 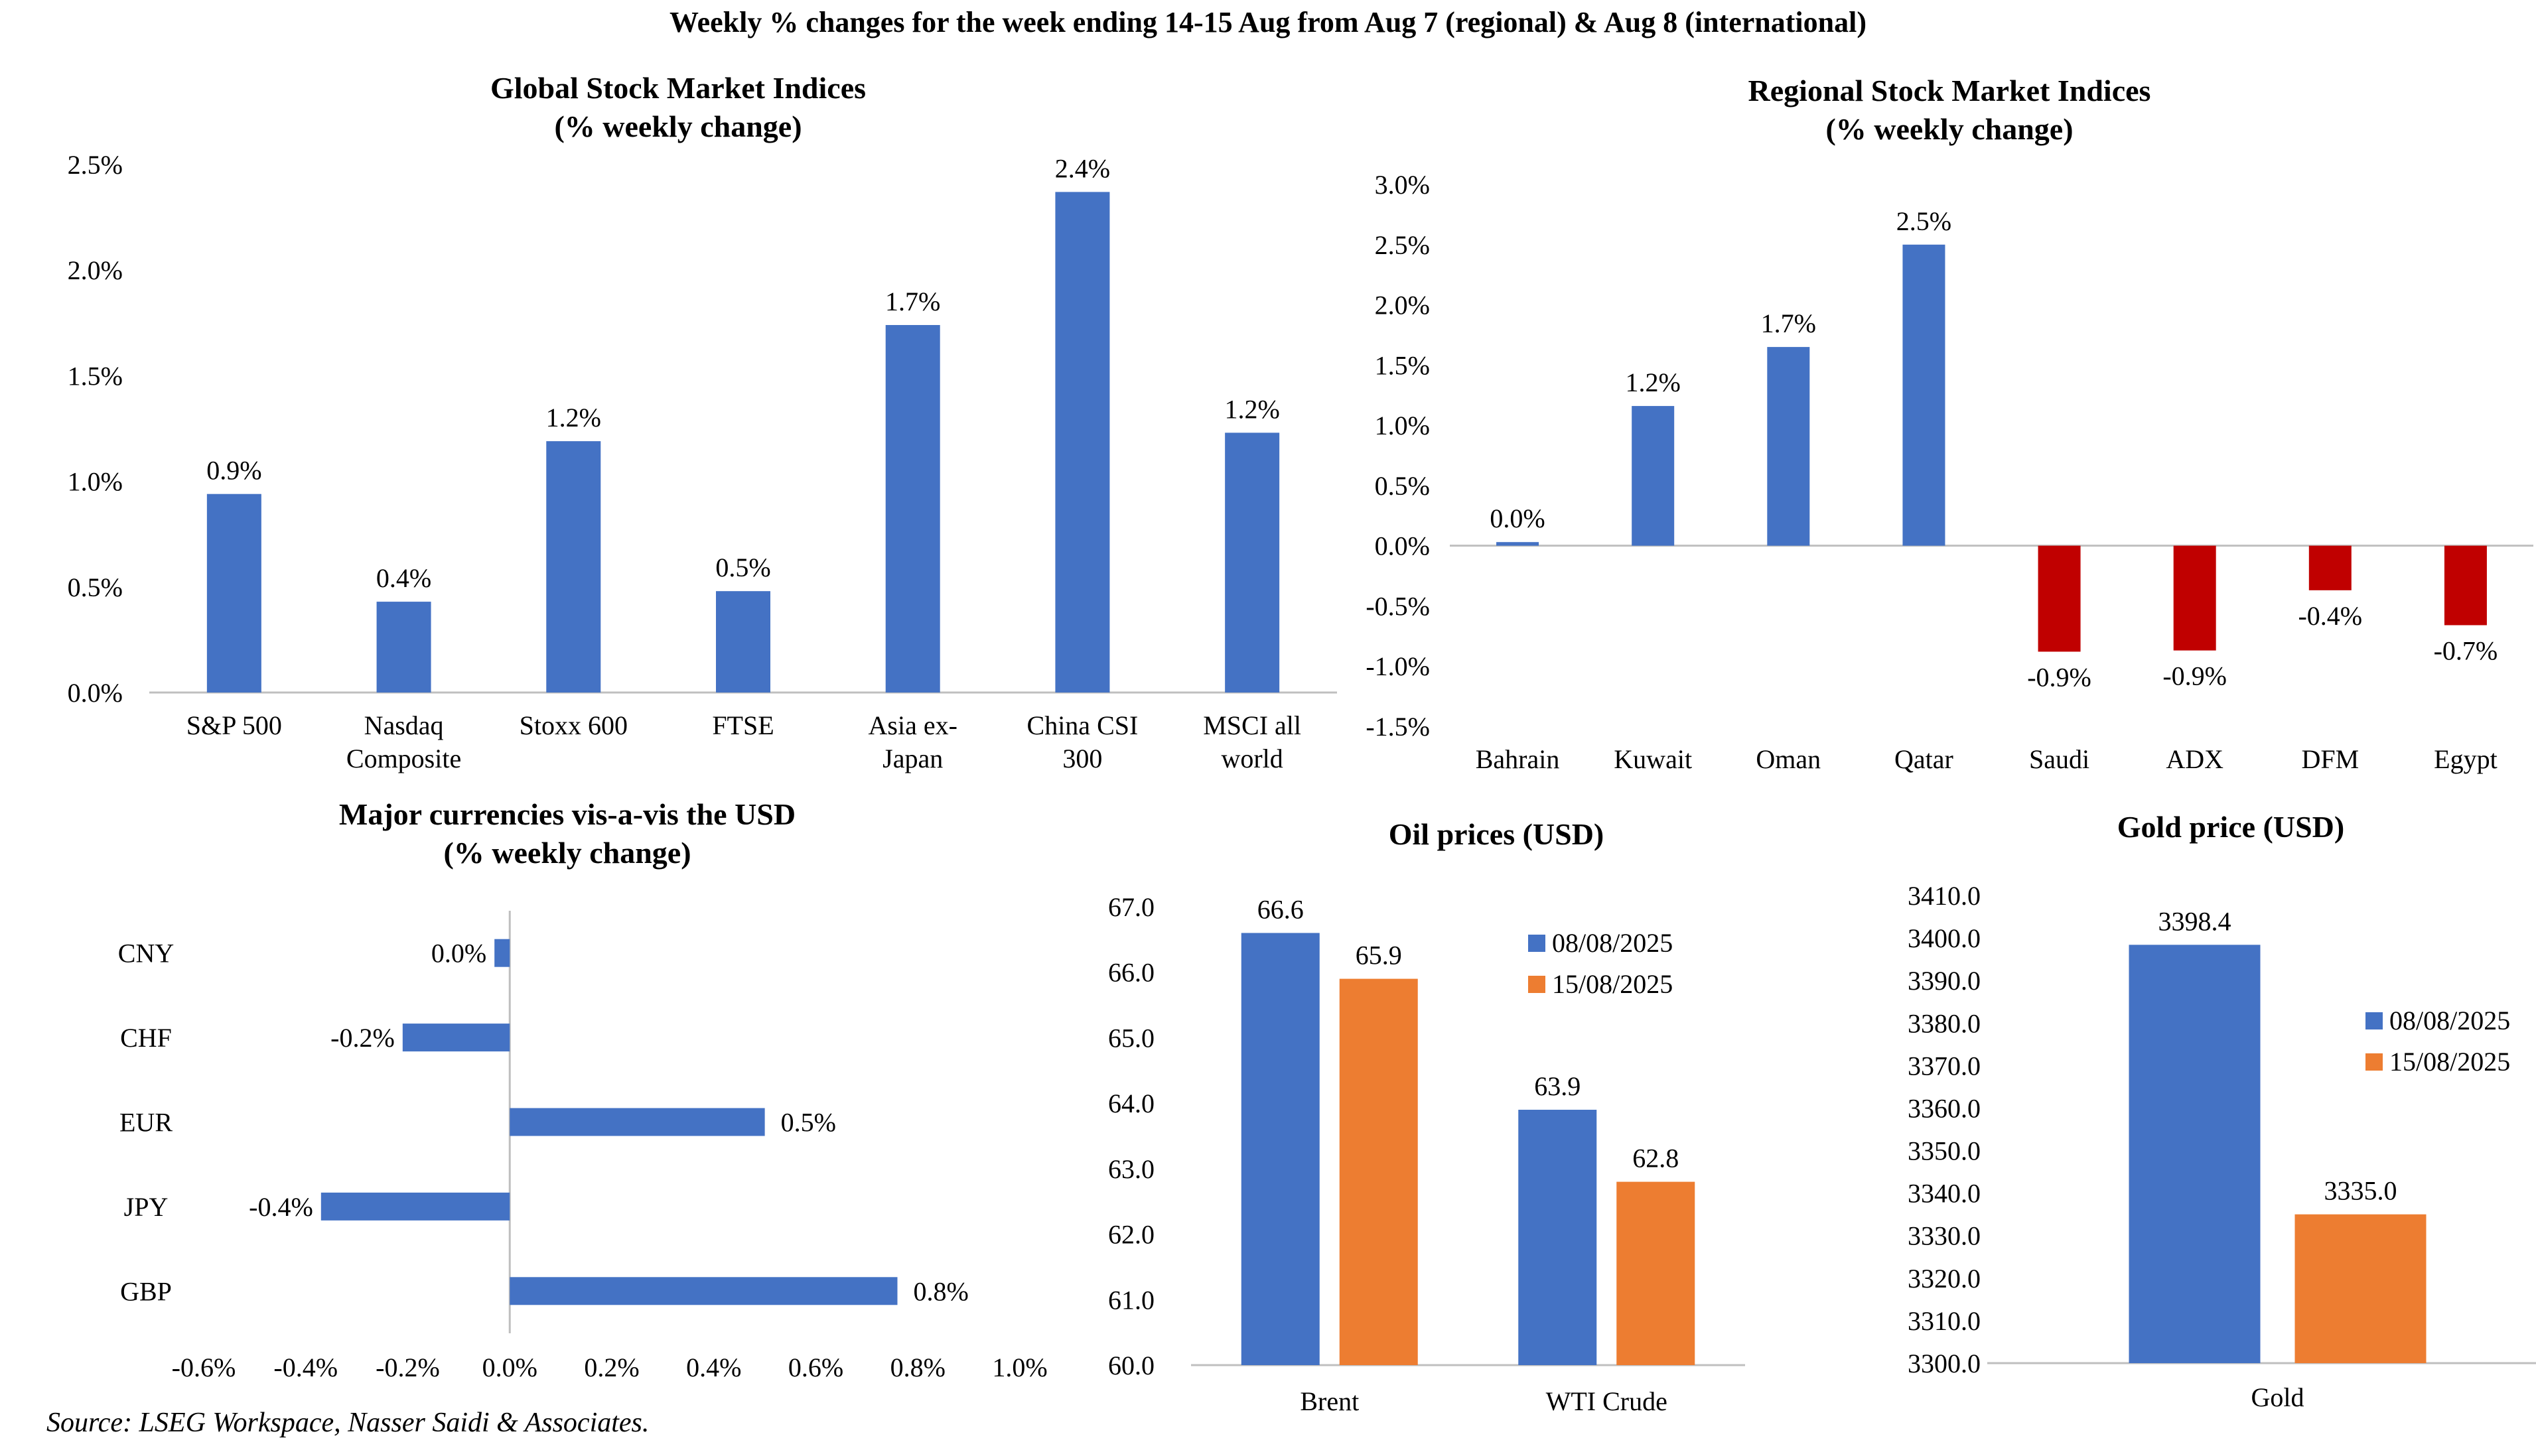 I want to click on y-tick-label: 3370.0, so click(x=1945, y=1066).